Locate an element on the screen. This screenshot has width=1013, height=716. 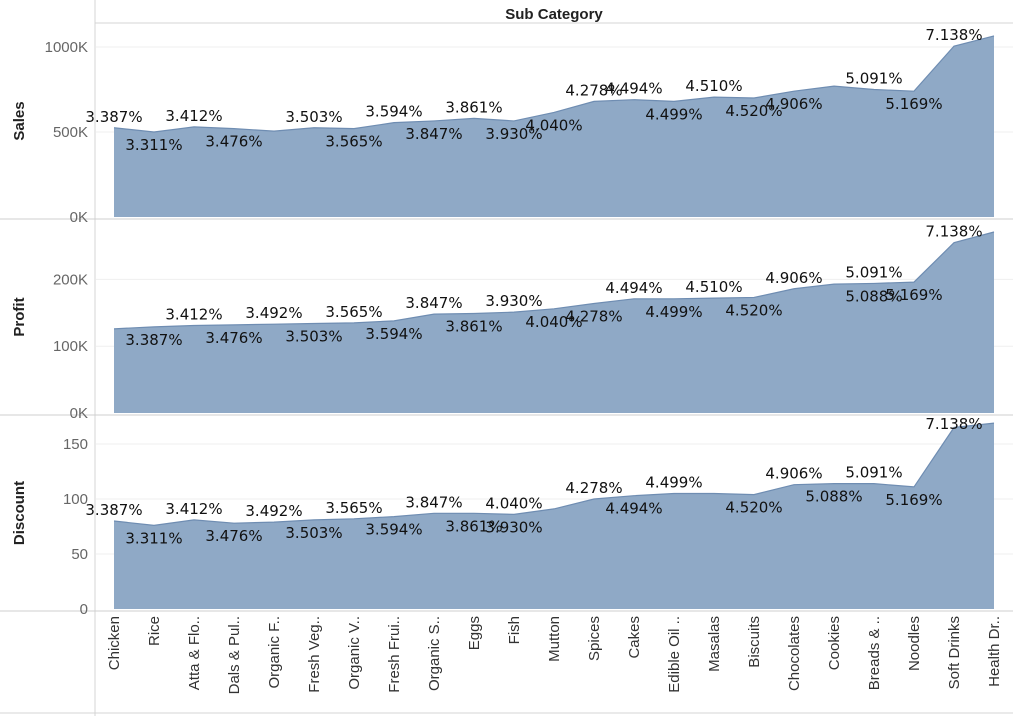
y-axis-title: Discount is located at coordinates (19, 513).